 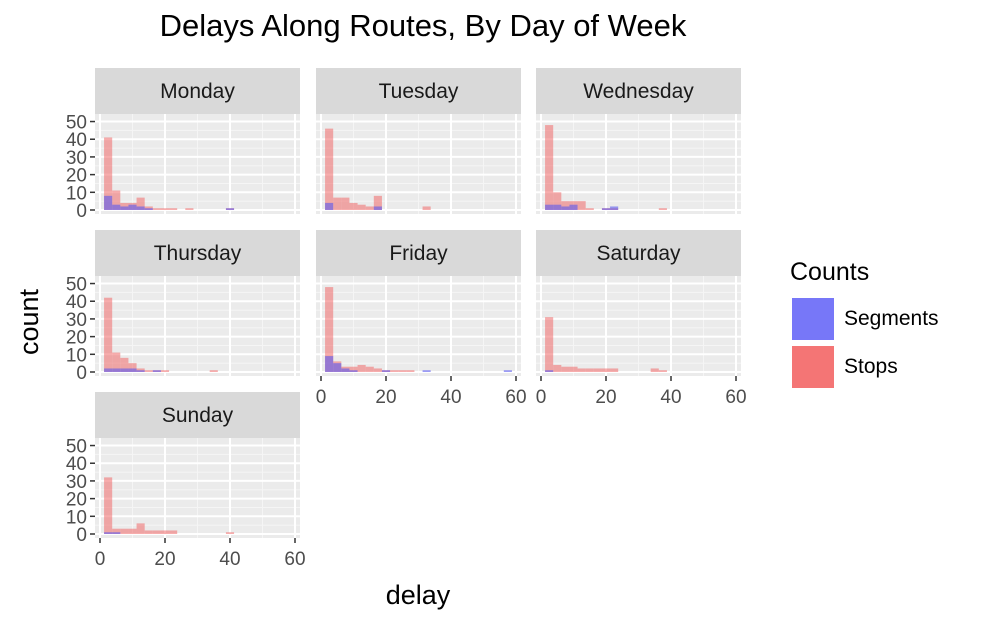 I want to click on legend-item-stops: Stops, so click(x=885, y=367).